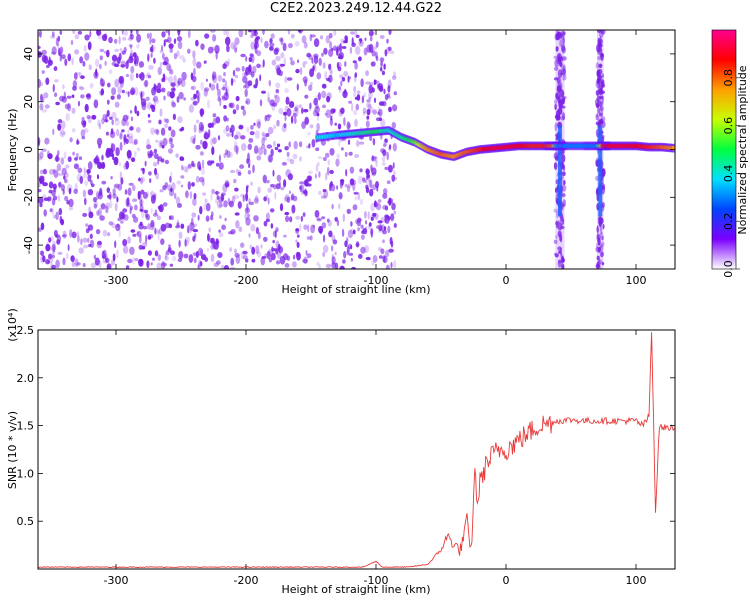 This screenshot has width=750, height=600. Describe the element at coordinates (494, 143) in the screenshot. I see `signal-track` at that location.